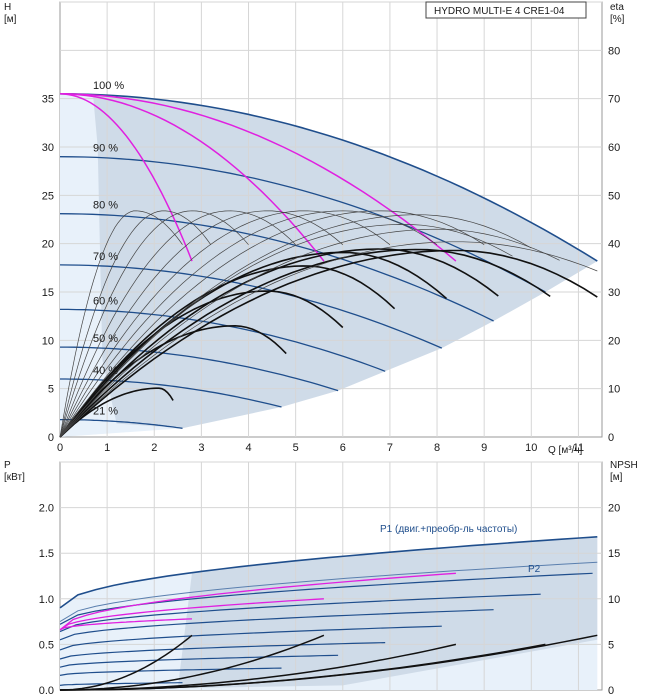  I want to click on y-tick-label: 15, so click(48, 293).